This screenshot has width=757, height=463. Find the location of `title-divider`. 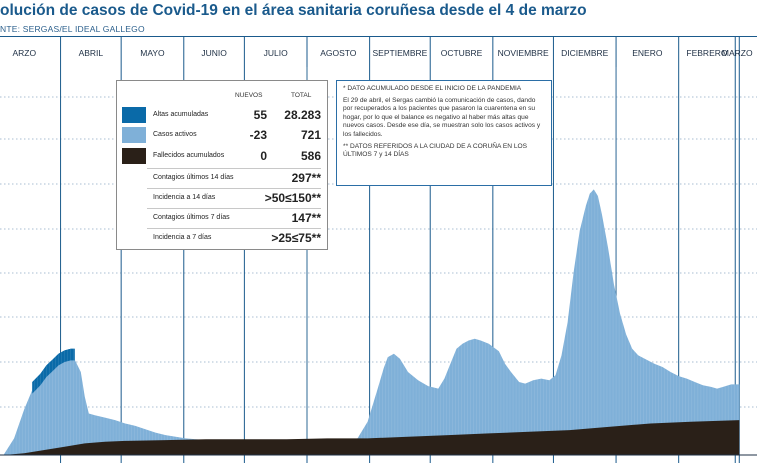

title-divider is located at coordinates (378, 36).